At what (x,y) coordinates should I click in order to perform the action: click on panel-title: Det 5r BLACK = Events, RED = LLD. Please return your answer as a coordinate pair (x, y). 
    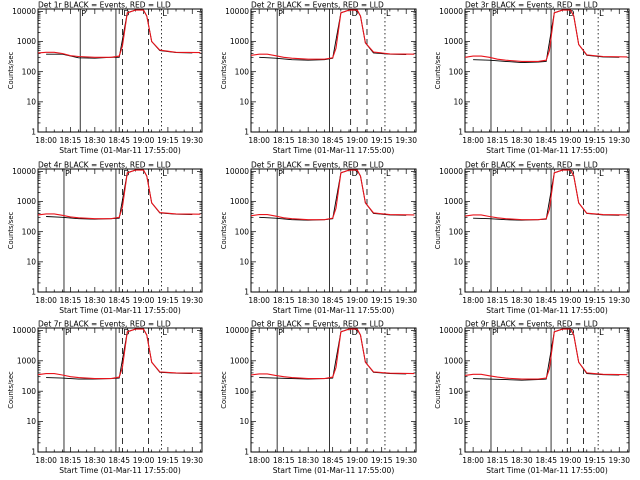
    Looking at the image, I should click on (317, 165).